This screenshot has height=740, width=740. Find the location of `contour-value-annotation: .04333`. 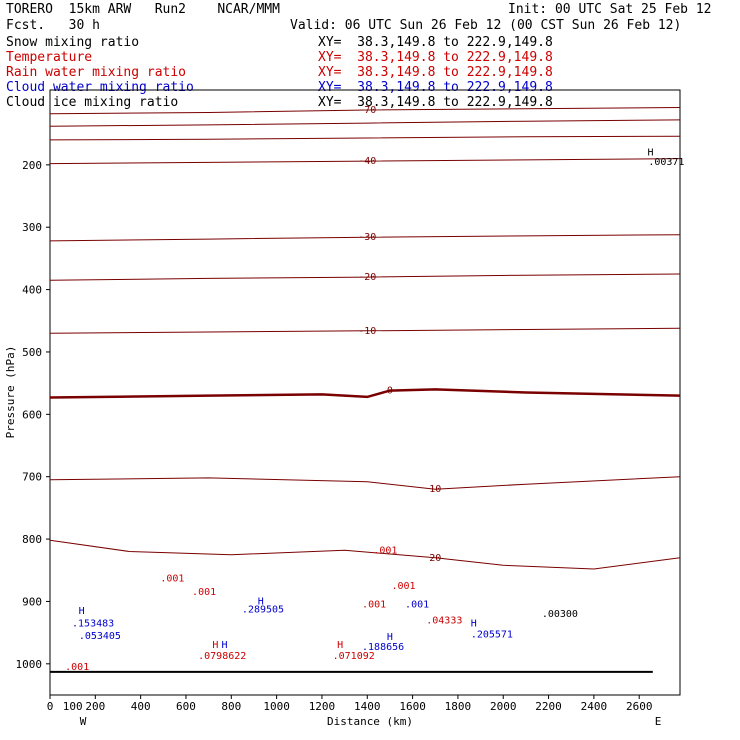

contour-value-annotation: .04333 is located at coordinates (444, 620).